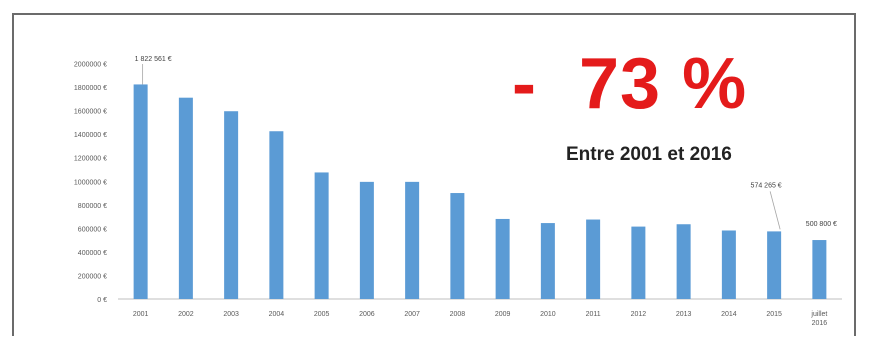 This screenshot has width=872, height=338. I want to click on y-tick-label: 1200000 €, so click(90, 159).